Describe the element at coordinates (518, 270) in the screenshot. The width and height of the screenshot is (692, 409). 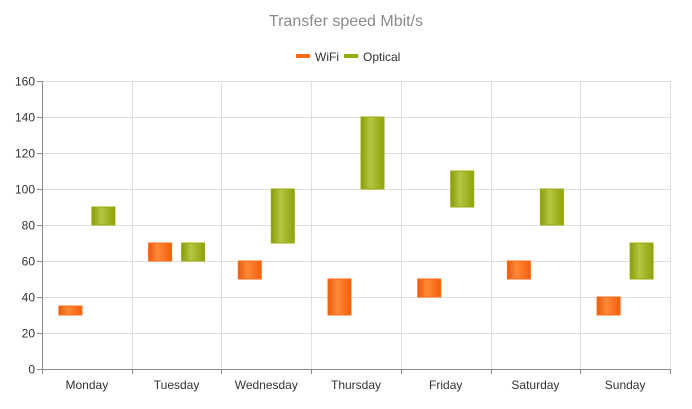
I see `bar-wifi-saturday` at that location.